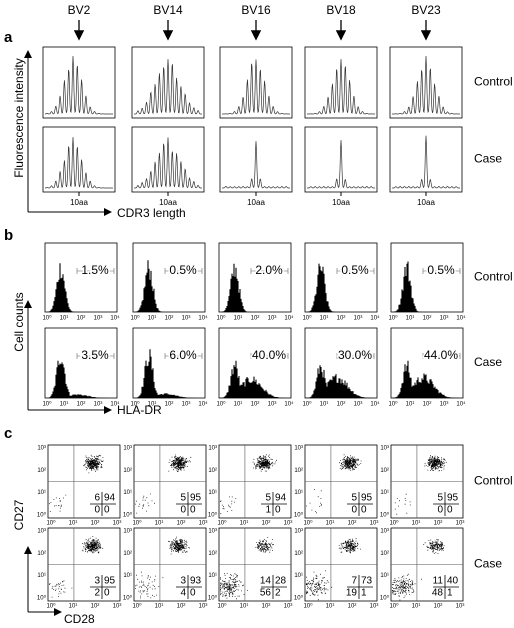 The image size is (514, 628). Describe the element at coordinates (79, 10) in the screenshot. I see `column-label: BV2` at that location.